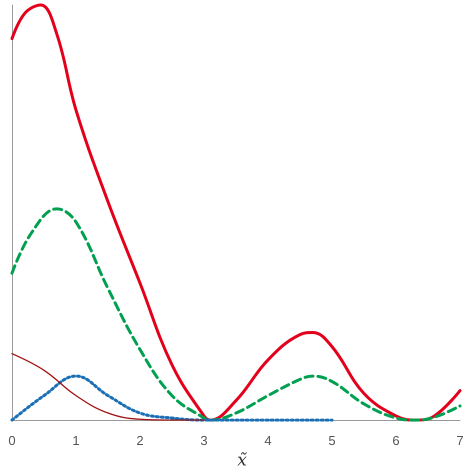 The height and width of the screenshot is (474, 474). What do you see at coordinates (460, 440) in the screenshot?
I see `x-tick-label: 7` at bounding box center [460, 440].